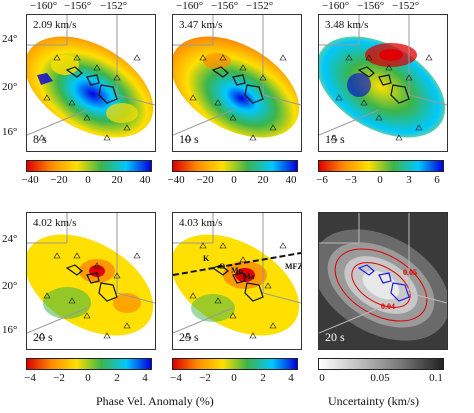 Image resolution: width=474 pixels, height=413 pixels. What do you see at coordinates (235, 364) in the screenshot?
I see `colorbar-anomaly-25s` at bounding box center [235, 364].